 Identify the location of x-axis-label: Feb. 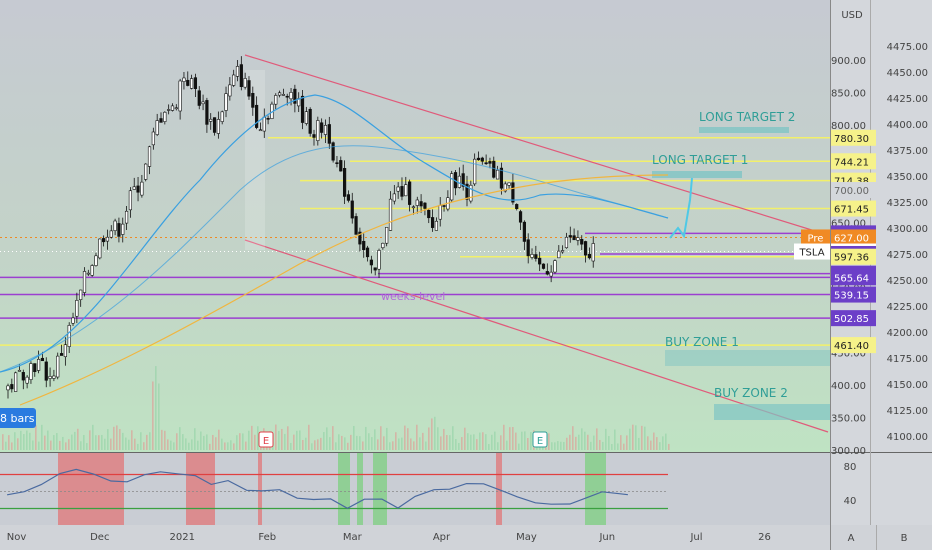
(267, 537).